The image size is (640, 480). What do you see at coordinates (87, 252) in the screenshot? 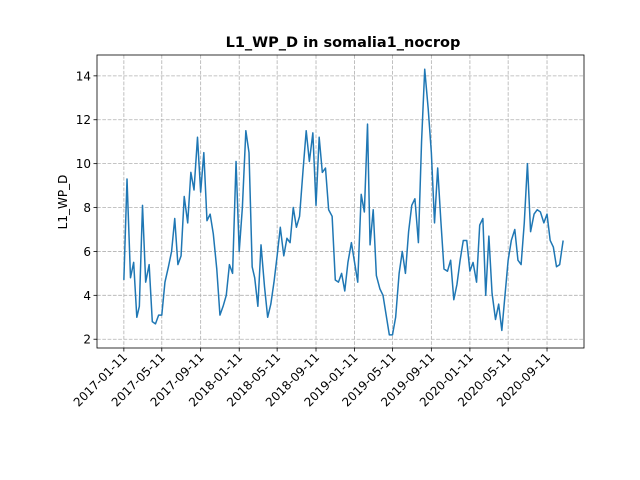
I see `y-tick-label: 6` at bounding box center [87, 252].